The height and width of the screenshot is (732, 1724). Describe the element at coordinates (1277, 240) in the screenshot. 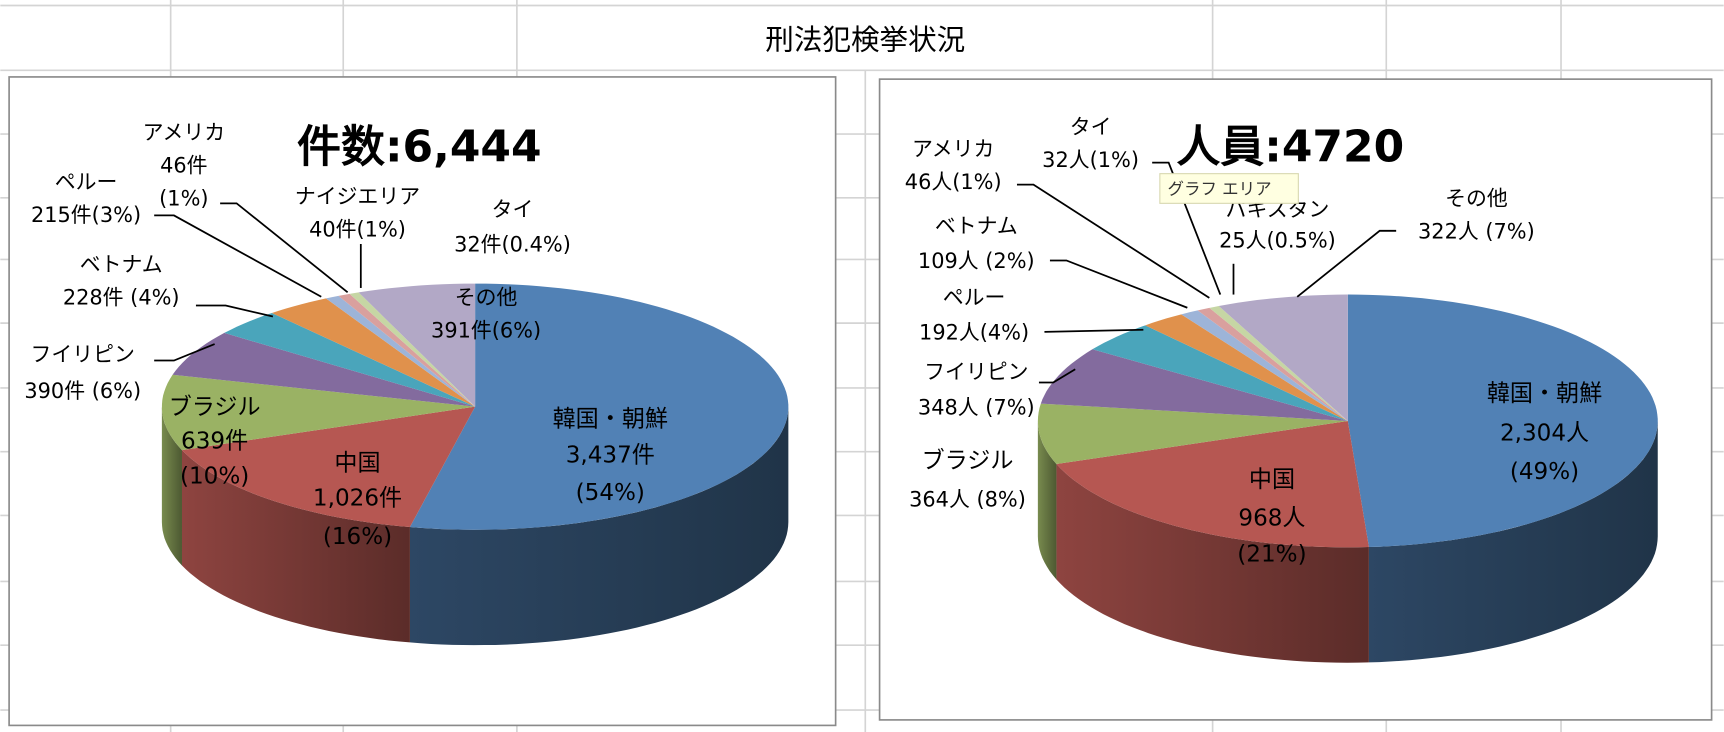

I see `data-label: 25人(0.5%)` at that location.